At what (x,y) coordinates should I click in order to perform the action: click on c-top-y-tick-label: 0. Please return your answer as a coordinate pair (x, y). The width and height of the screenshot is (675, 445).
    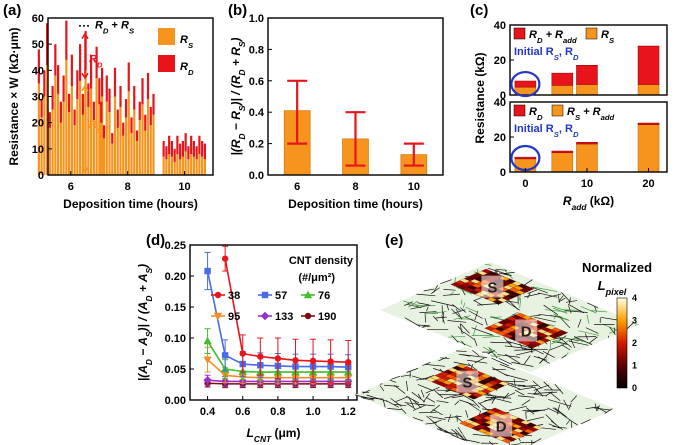
    Looking at the image, I should click on (503, 96).